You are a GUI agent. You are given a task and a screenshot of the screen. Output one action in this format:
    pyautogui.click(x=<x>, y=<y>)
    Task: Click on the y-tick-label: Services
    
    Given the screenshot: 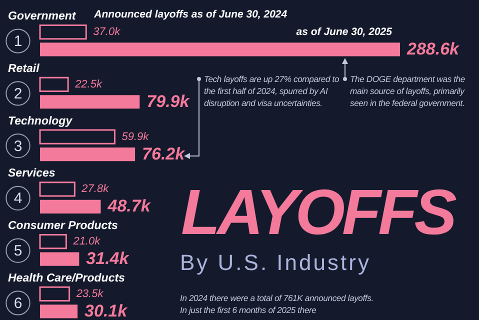 What is the action you would take?
    pyautogui.click(x=32, y=174)
    